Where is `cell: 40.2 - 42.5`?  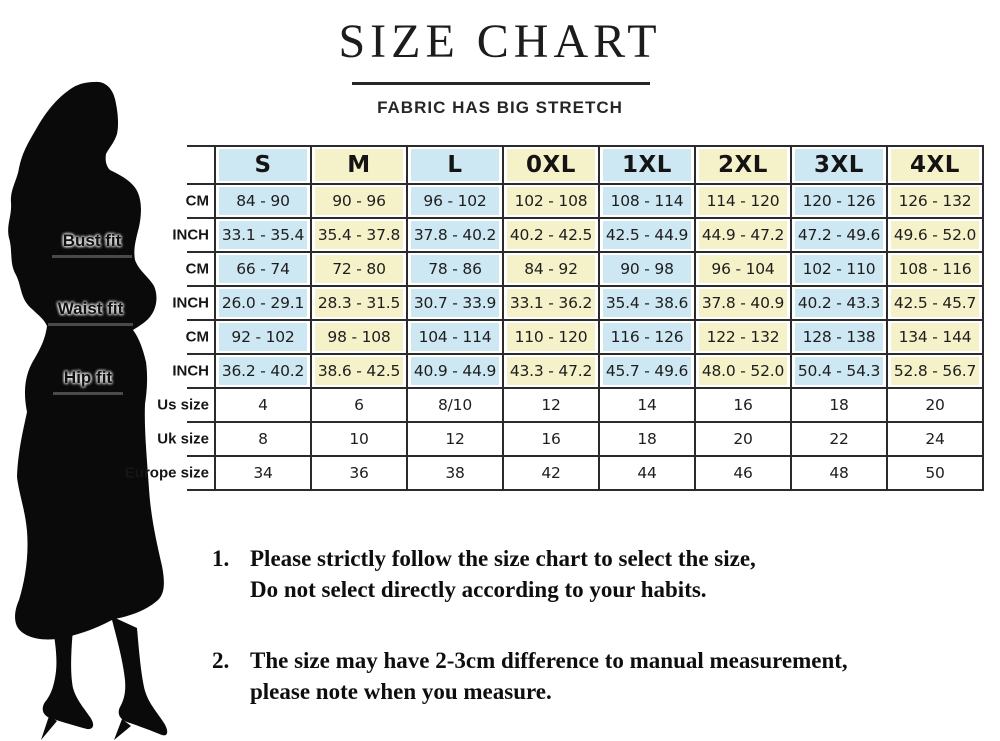
cell: 40.2 - 42.5 is located at coordinates (551, 235).